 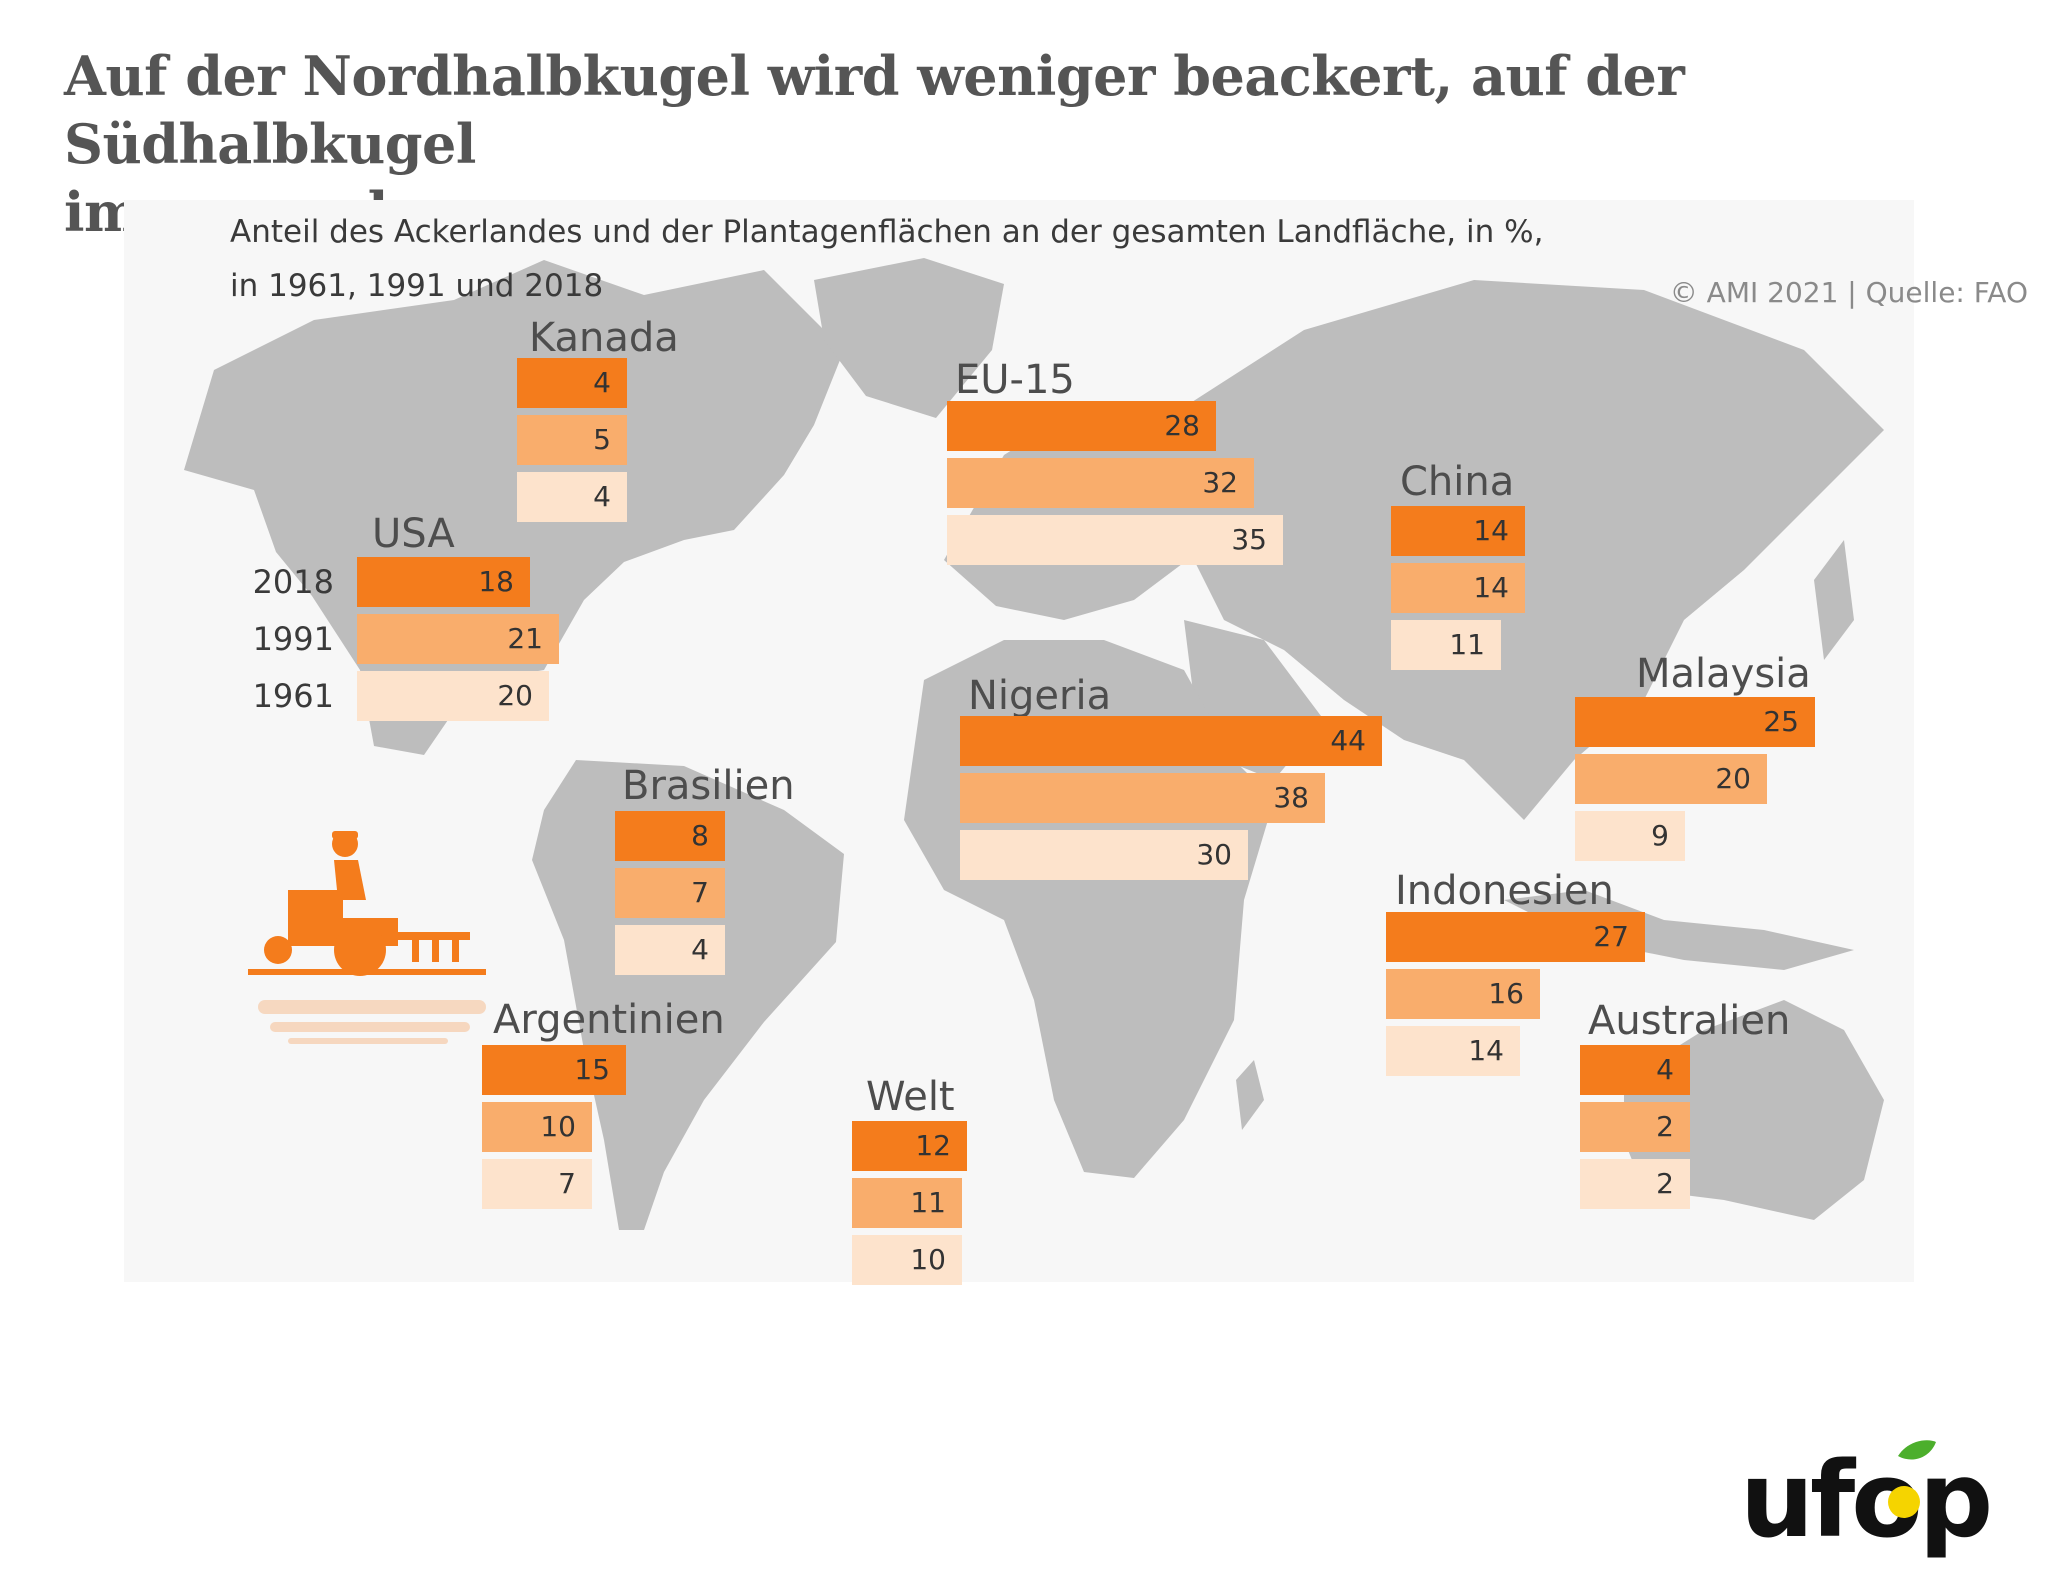 I want to click on bar-australien-1991: 2, so click(x=1635, y=1127).